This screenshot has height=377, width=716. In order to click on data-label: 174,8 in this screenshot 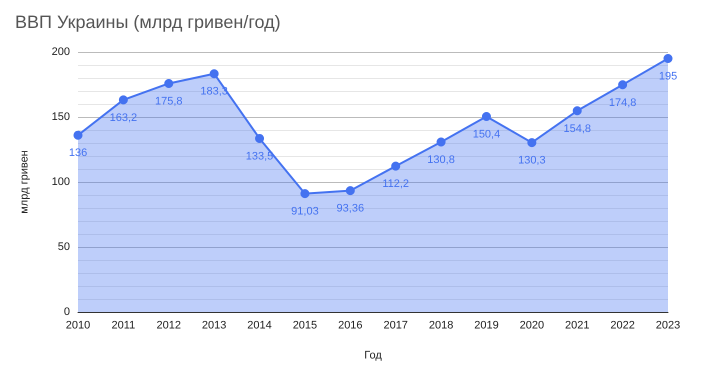, I will do `click(622, 102)`.